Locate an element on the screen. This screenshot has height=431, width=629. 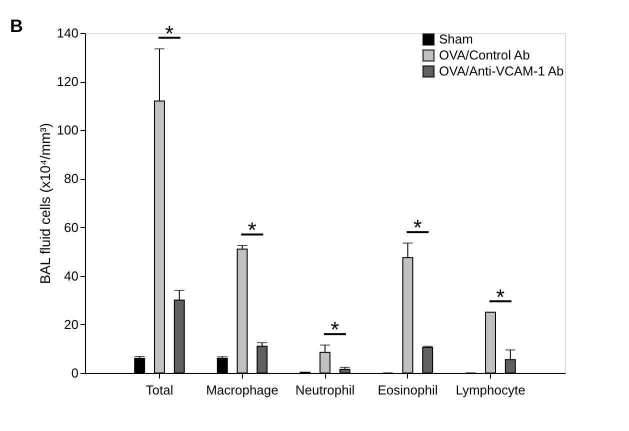
x-tick-label: Eosinophil is located at coordinates (408, 390).